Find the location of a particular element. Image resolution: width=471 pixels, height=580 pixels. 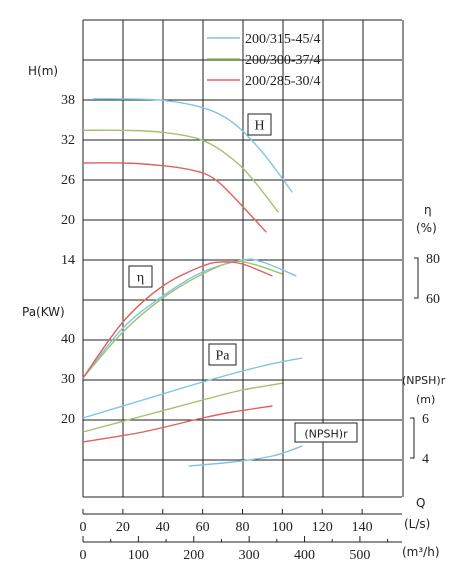

power-tick-label: 30 is located at coordinates (68, 379).